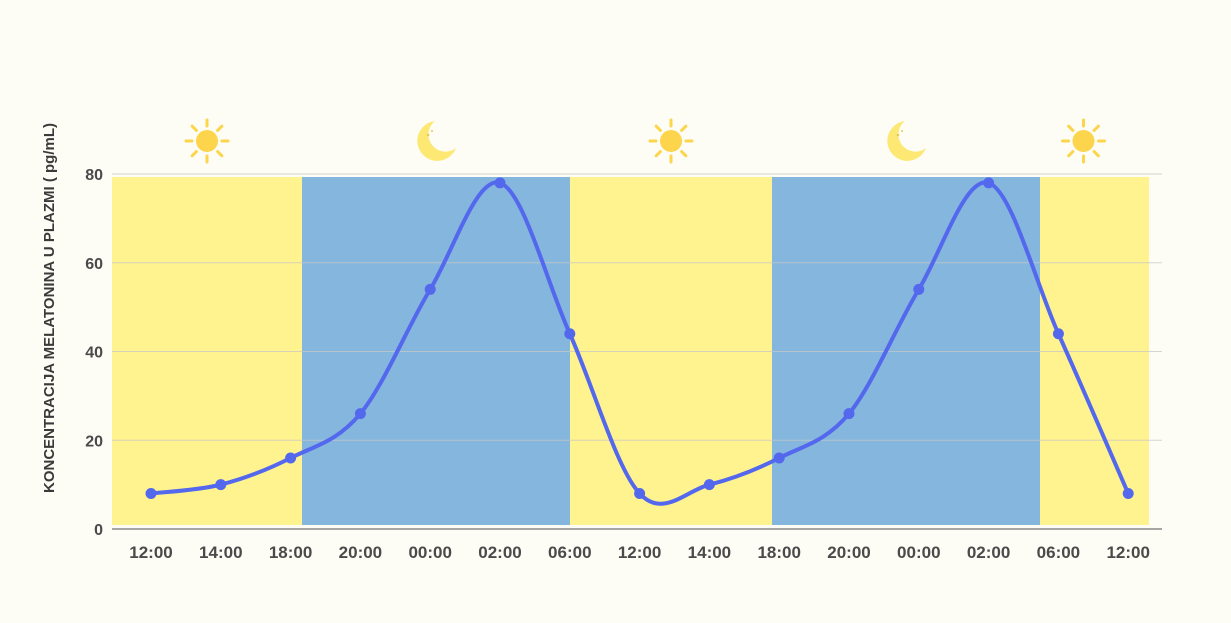  What do you see at coordinates (98, 530) in the screenshot?
I see `y-tick-label: 0` at bounding box center [98, 530].